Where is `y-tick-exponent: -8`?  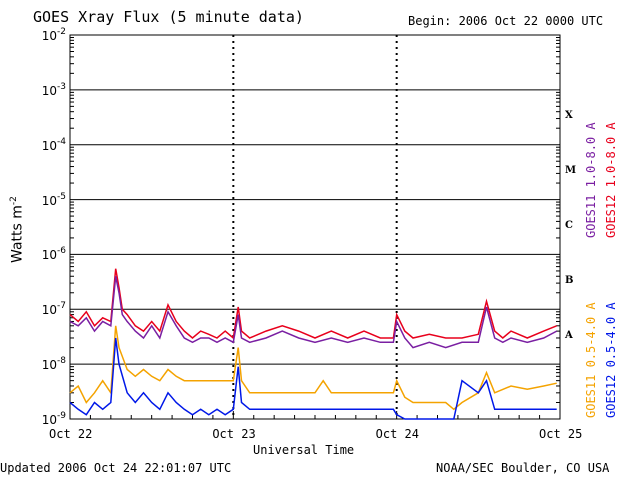
y-tick-exponent: -8 is located at coordinates (61, 361).